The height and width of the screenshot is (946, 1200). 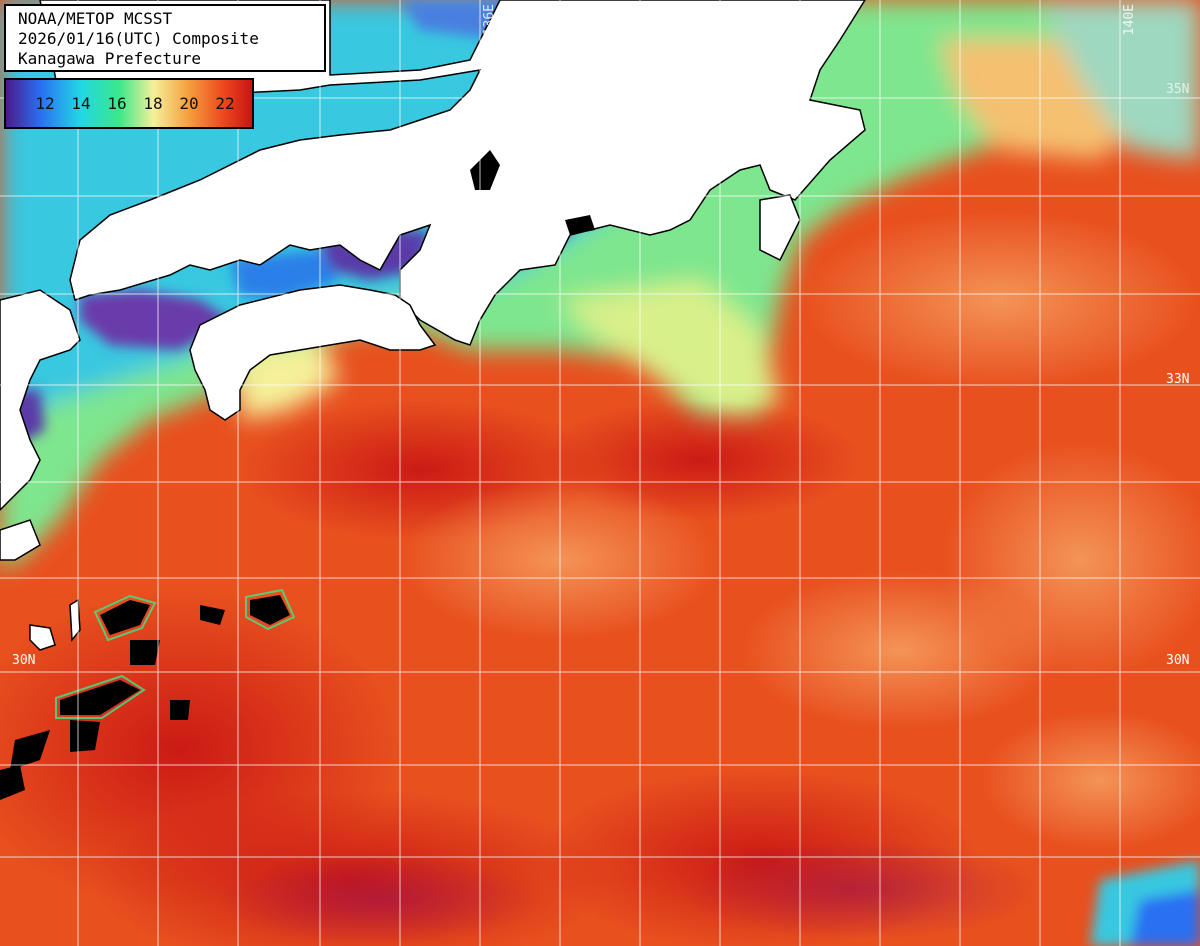 What do you see at coordinates (1145, 903) in the screenshot?
I see `southeast-cold-patch` at bounding box center [1145, 903].